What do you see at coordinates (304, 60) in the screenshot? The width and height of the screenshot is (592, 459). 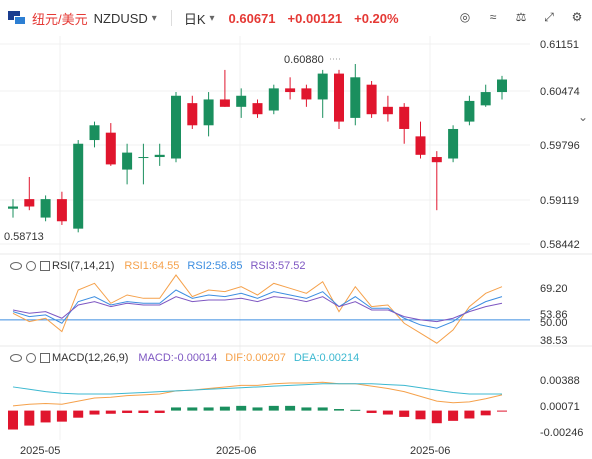 I see `high-price-label: 0.60880` at bounding box center [304, 60].